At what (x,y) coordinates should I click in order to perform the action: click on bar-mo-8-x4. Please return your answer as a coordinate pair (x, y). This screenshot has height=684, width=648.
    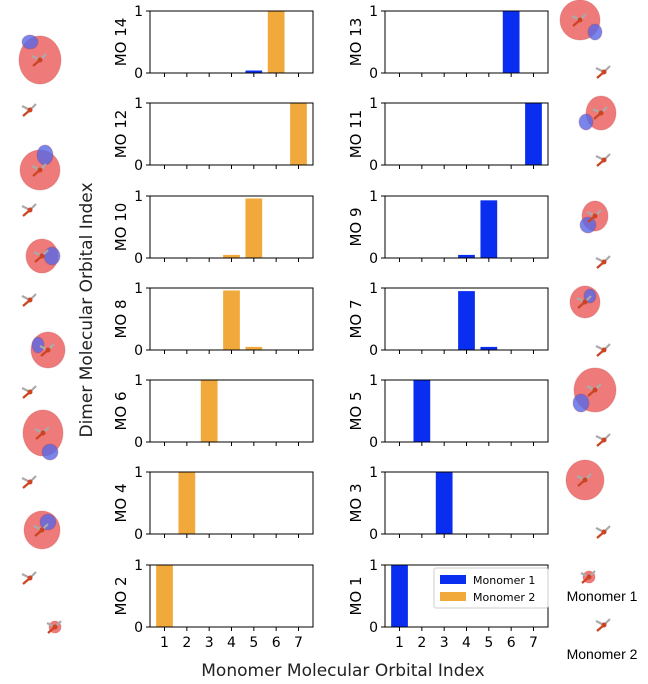
    Looking at the image, I should click on (231, 320).